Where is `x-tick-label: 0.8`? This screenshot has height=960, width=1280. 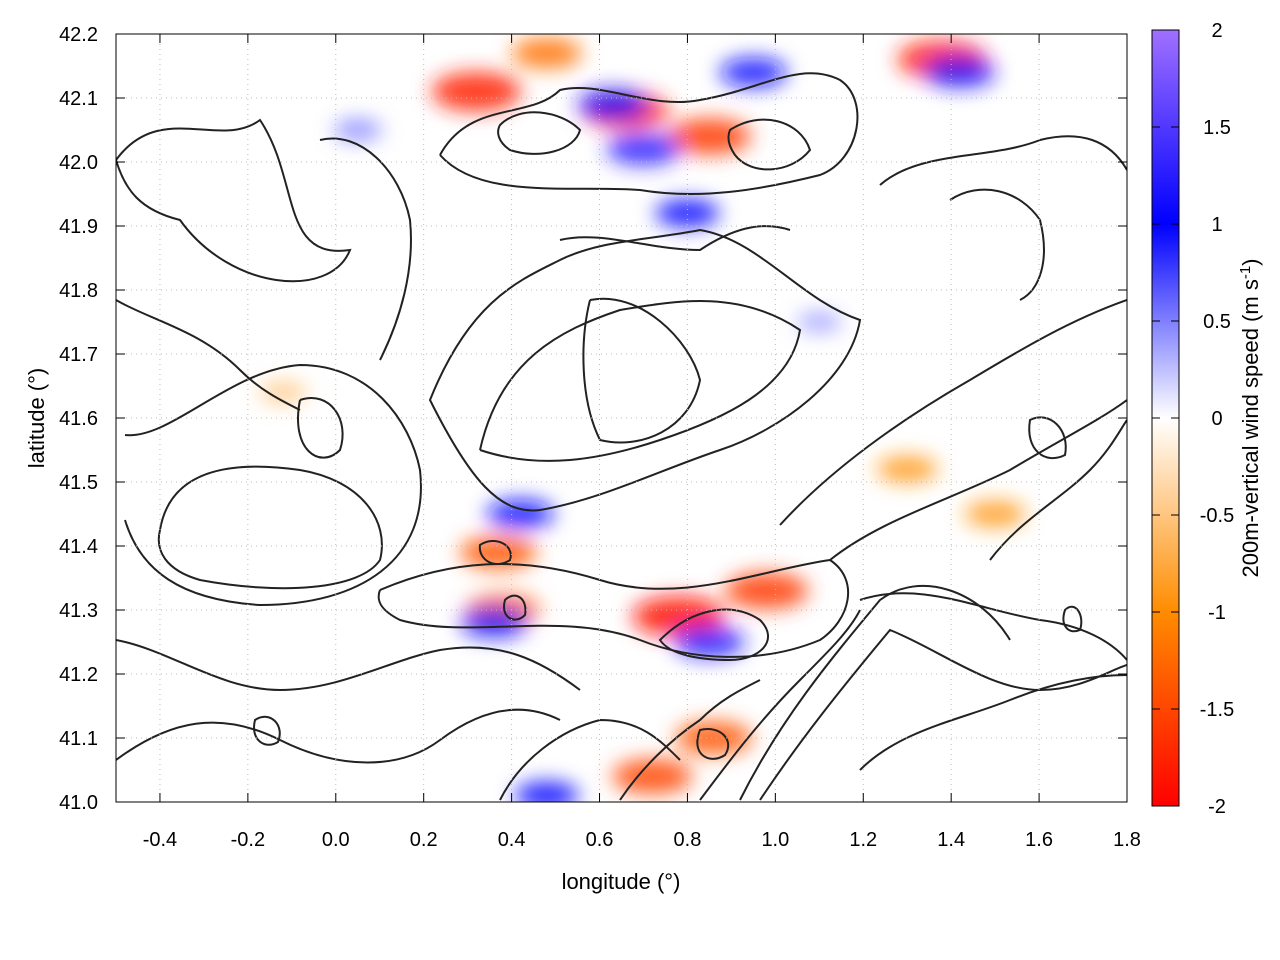 x-tick-label: 0.8 is located at coordinates (688, 840).